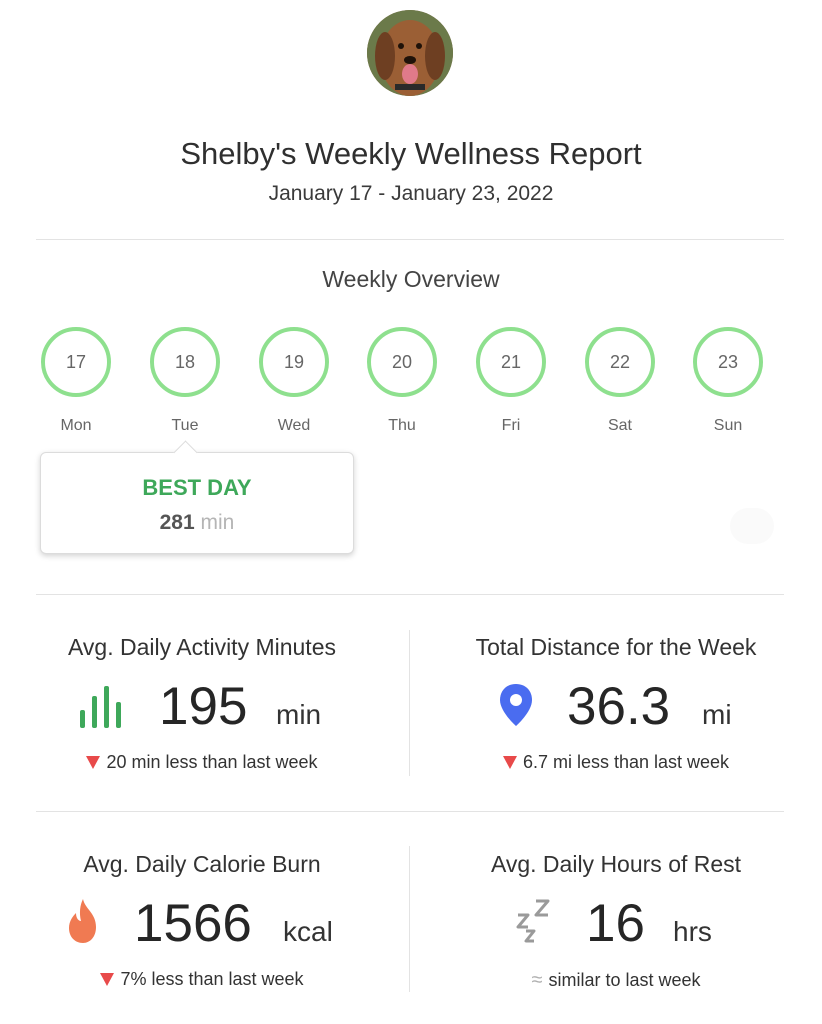 This screenshot has height=1024, width=822. I want to click on stat-unit: kcal, so click(308, 931).